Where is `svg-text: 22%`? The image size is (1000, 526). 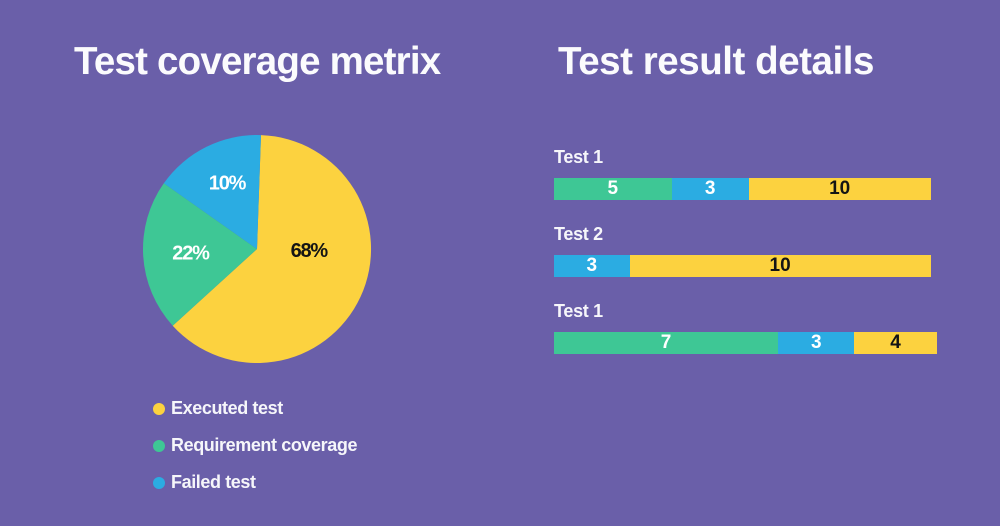
svg-text: 22% is located at coordinates (191, 254).